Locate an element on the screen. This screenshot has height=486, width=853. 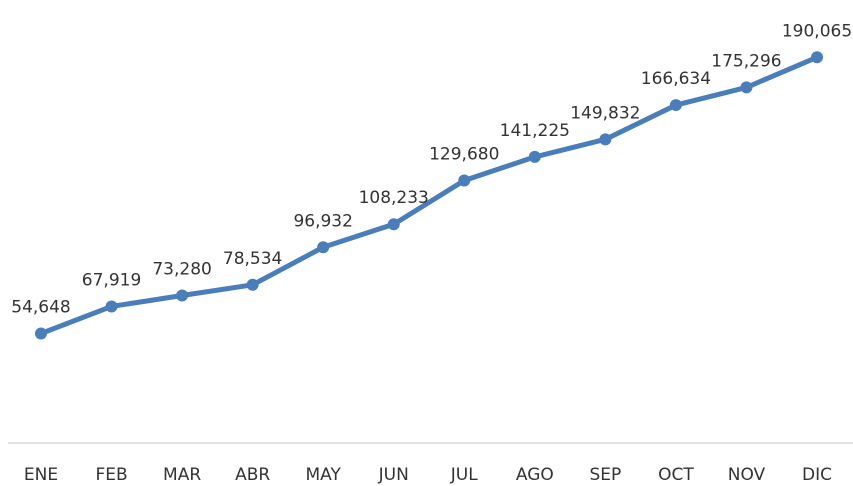
x-tick-label: NOV is located at coordinates (747, 475).